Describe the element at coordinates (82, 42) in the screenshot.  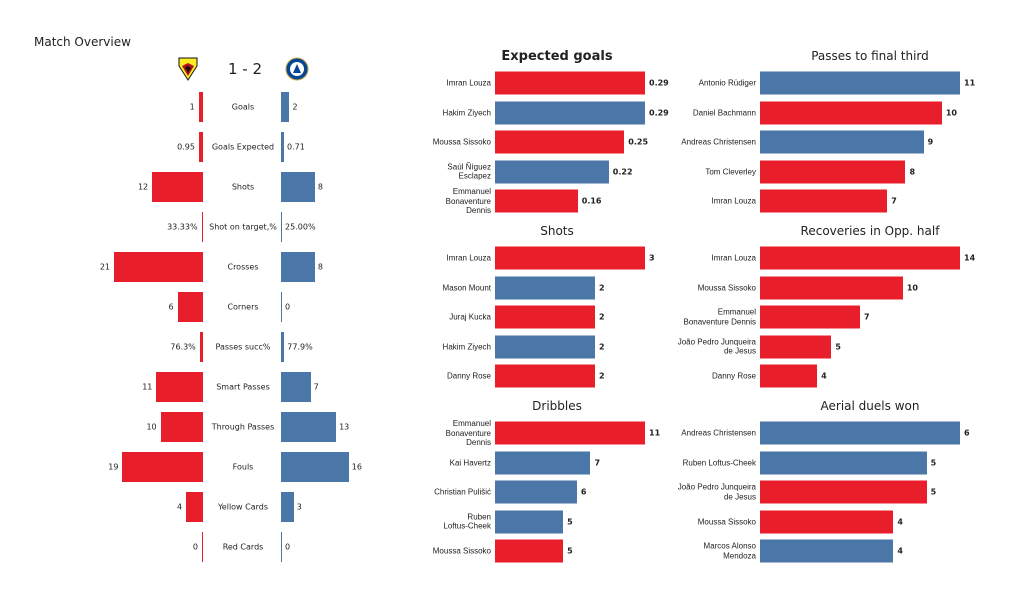
I see `page-title: Match Overview` at that location.